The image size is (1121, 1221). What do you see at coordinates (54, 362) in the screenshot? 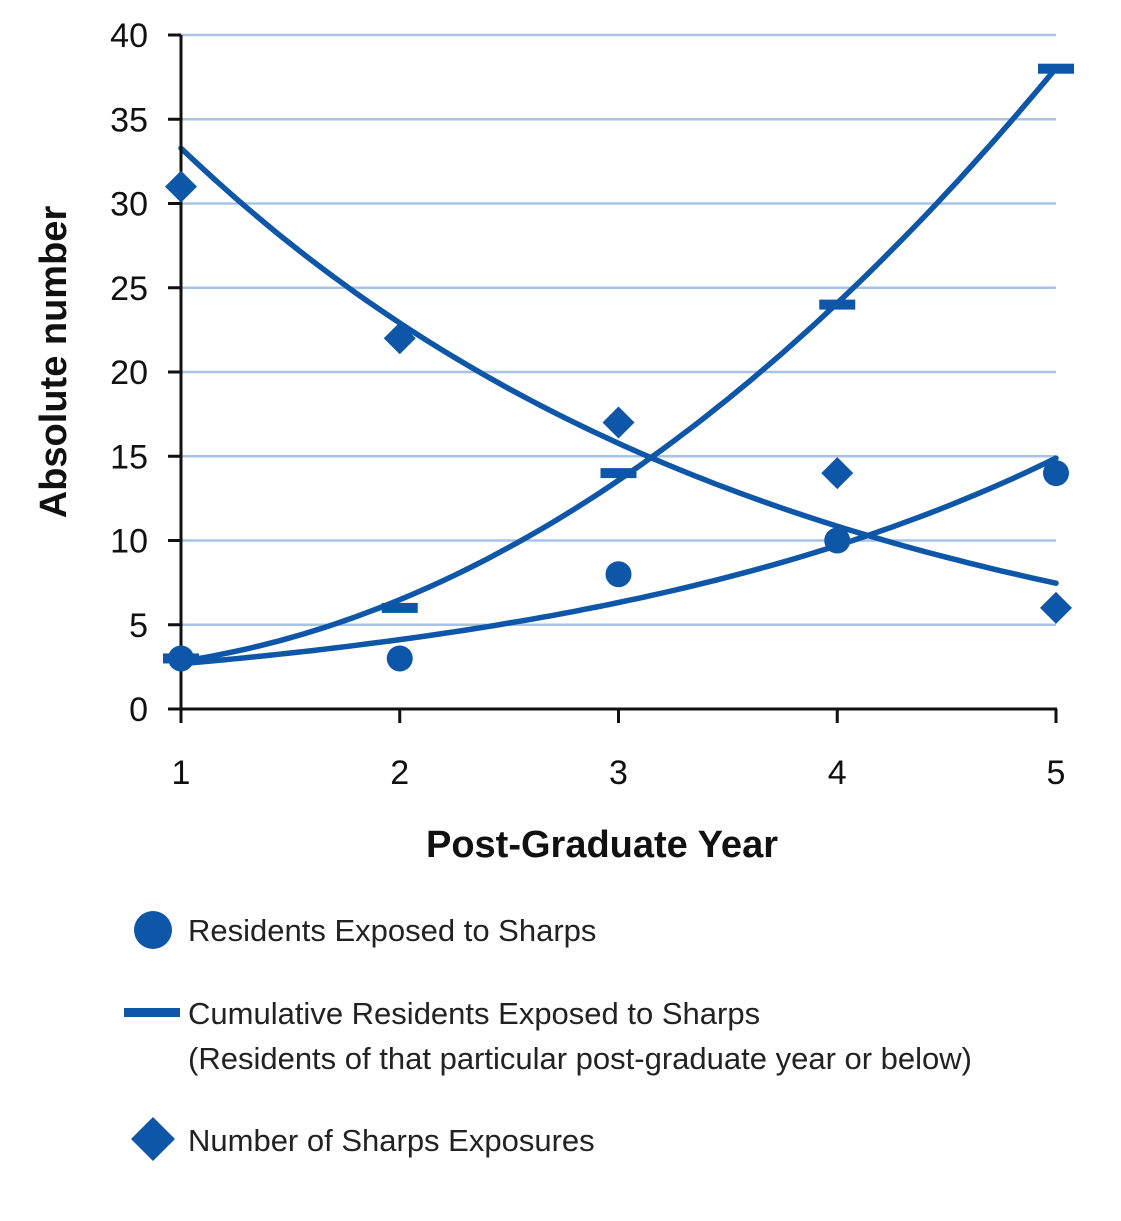
I see `y-axis-title: Absolute number` at bounding box center [54, 362].